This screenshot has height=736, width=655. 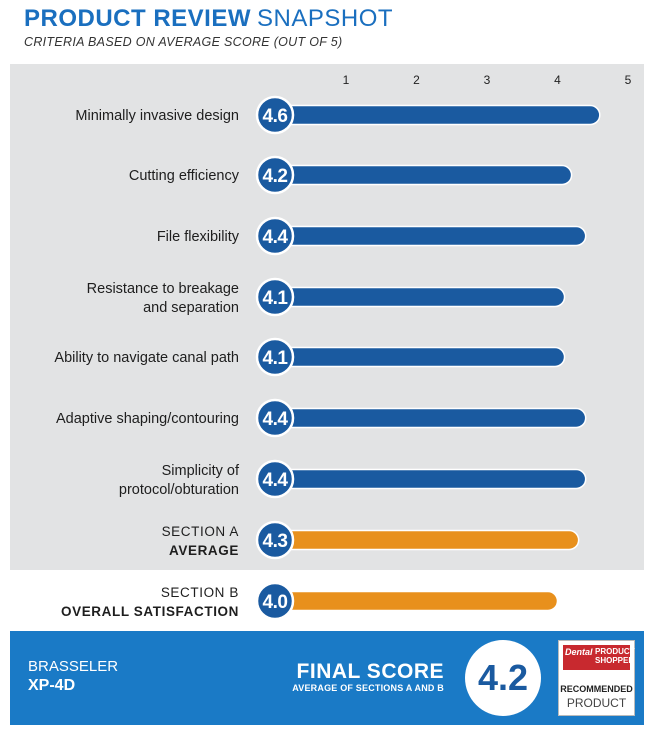 I want to click on category-label: File flexibility, so click(x=198, y=237).